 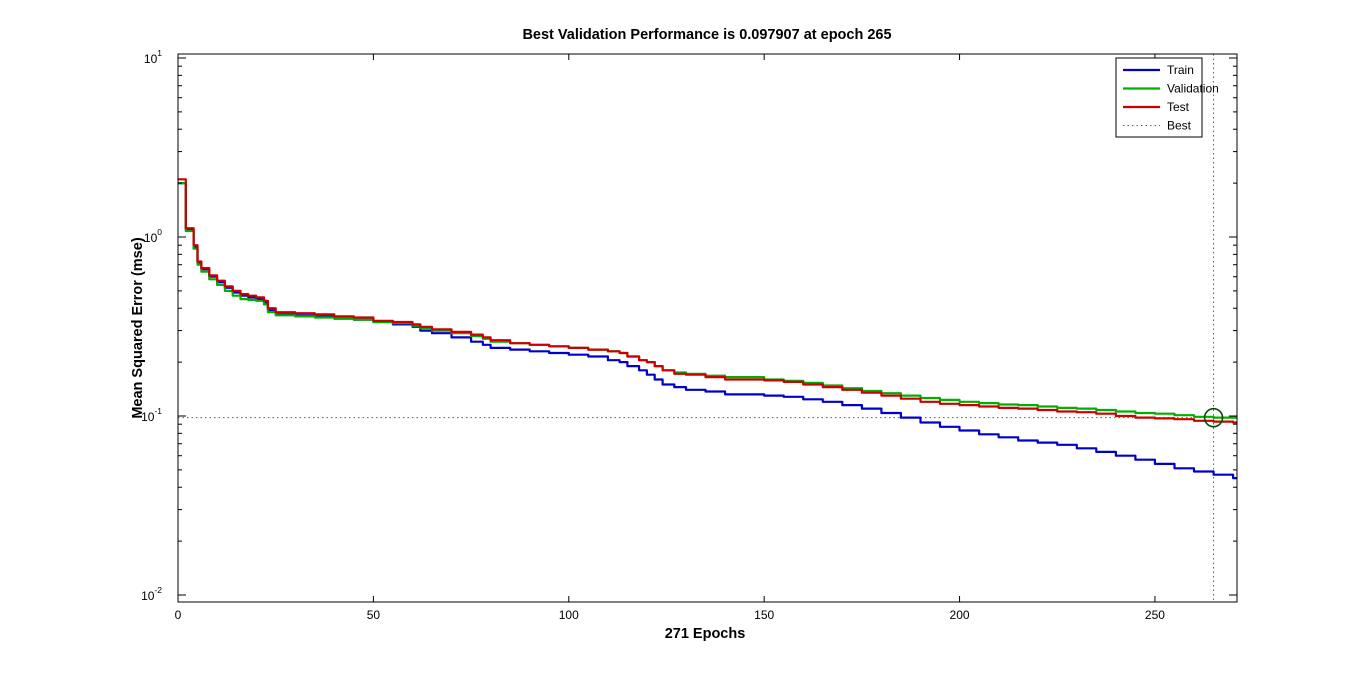 I want to click on legend: Train Validation Test Best, so click(x=1167, y=97).